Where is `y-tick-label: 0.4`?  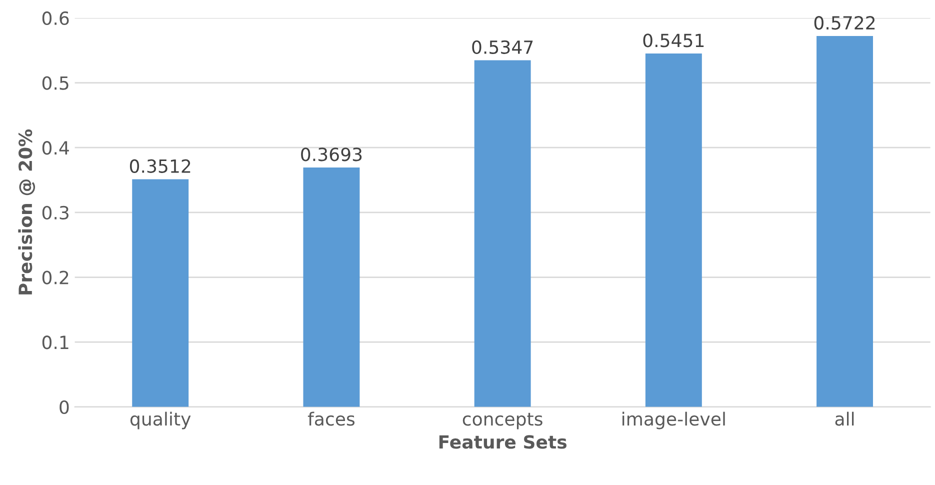 y-tick-label: 0.4 is located at coordinates (55, 148).